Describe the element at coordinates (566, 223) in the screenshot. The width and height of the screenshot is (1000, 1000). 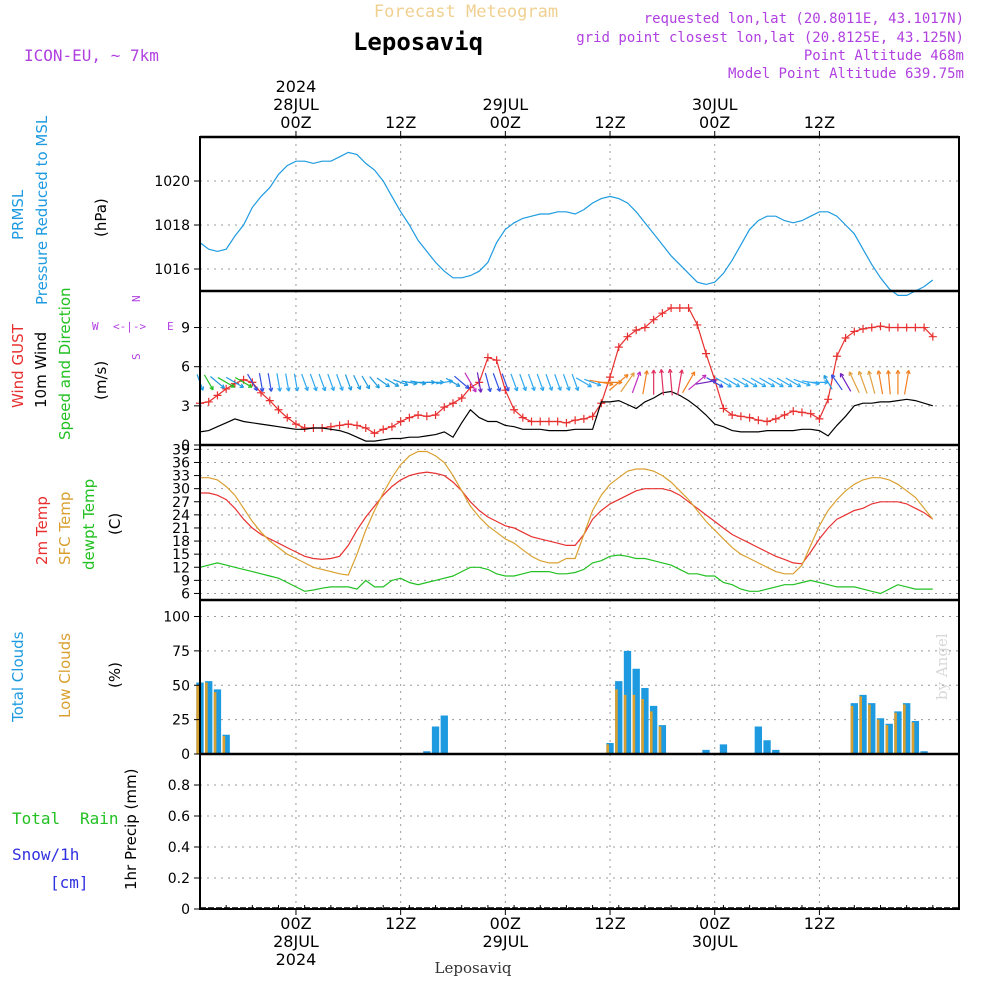
I see `series-prmsl` at that location.